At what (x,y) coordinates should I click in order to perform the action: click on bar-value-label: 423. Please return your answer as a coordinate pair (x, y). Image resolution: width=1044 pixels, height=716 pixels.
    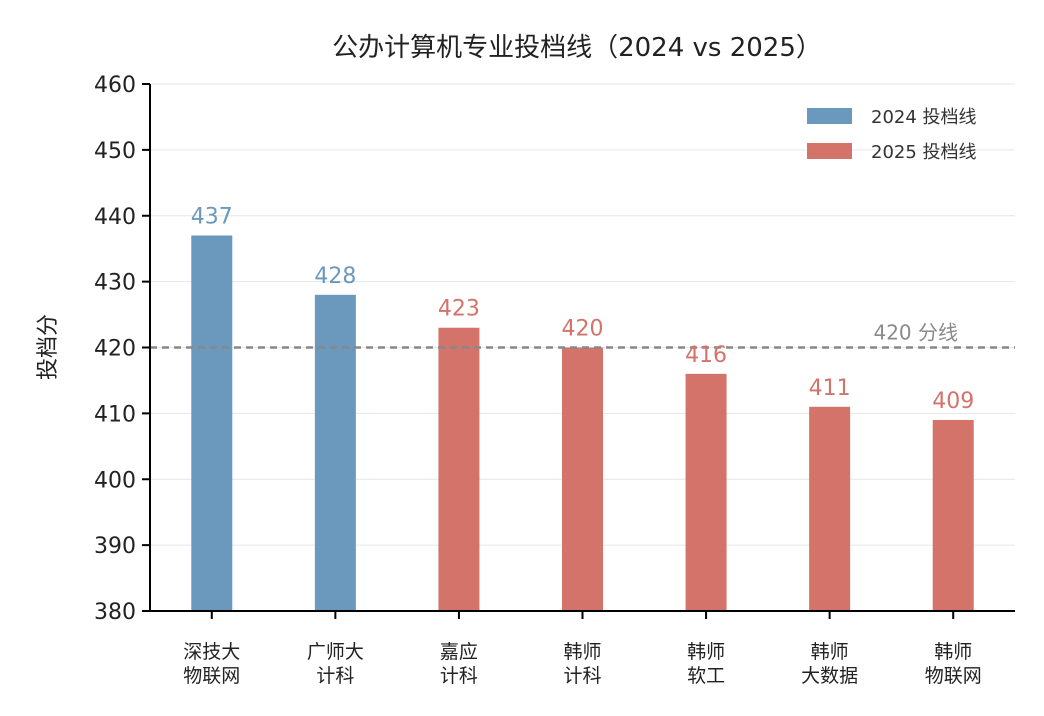
    Looking at the image, I should click on (459, 309).